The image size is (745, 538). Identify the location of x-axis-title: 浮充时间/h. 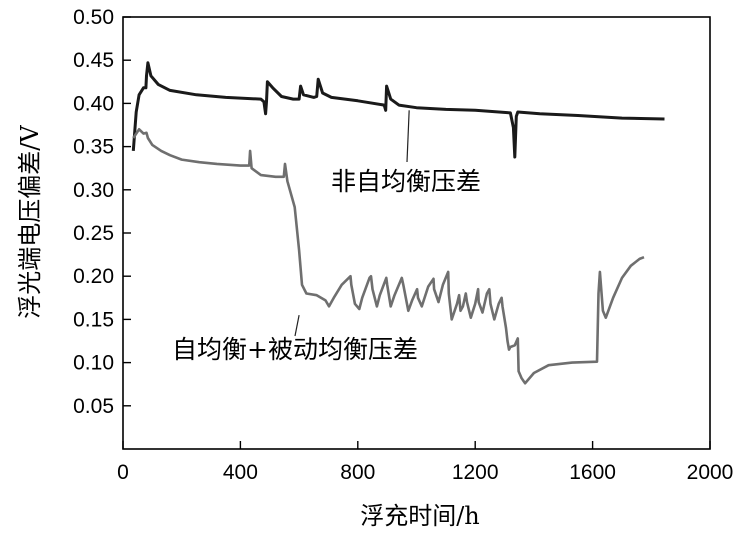
(420, 516).